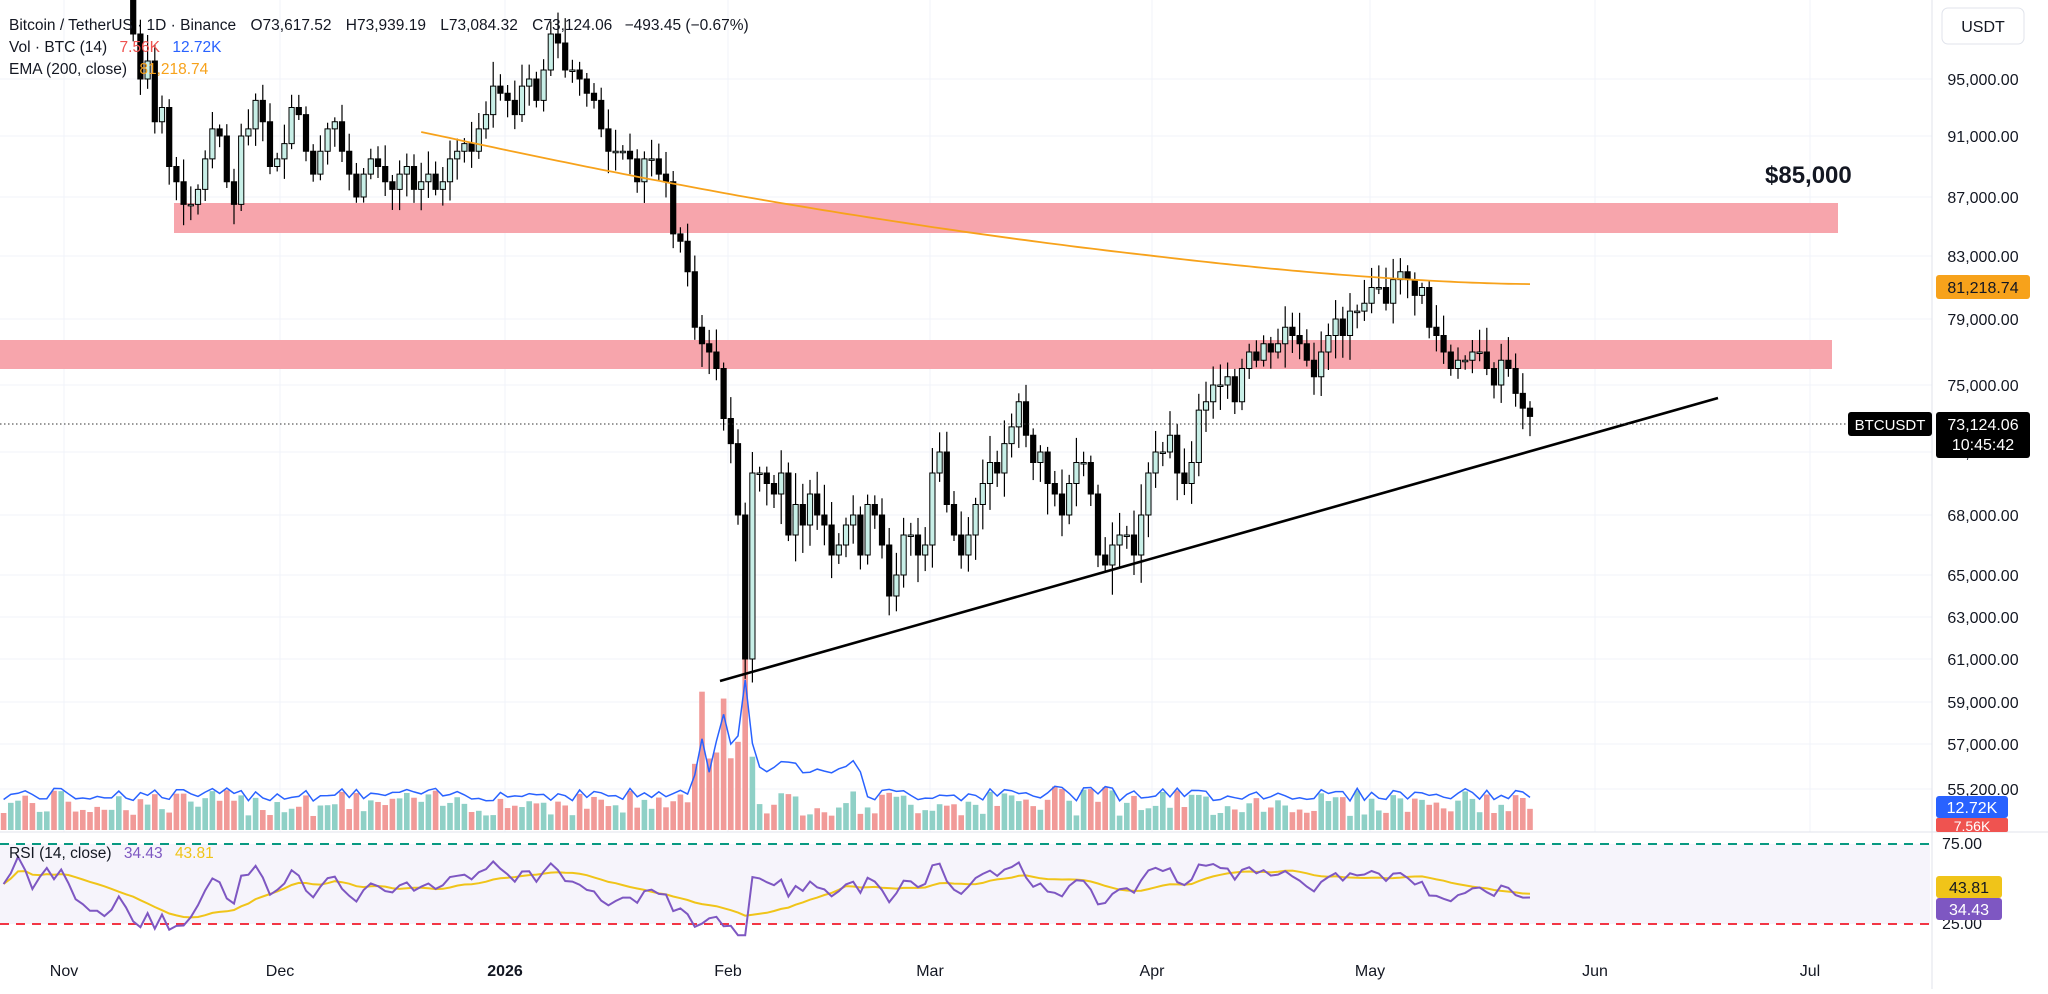 Image resolution: width=2048 pixels, height=994 pixels. What do you see at coordinates (1982, 198) in the screenshot?
I see `price-tick-label: 87,000.00` at bounding box center [1982, 198].